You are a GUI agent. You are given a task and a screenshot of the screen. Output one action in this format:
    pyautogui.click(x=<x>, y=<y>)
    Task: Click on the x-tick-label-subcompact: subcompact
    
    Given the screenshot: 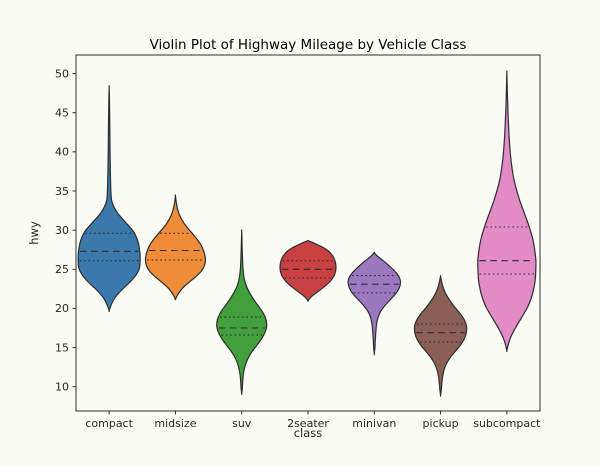 What is the action you would take?
    pyautogui.click(x=507, y=423)
    